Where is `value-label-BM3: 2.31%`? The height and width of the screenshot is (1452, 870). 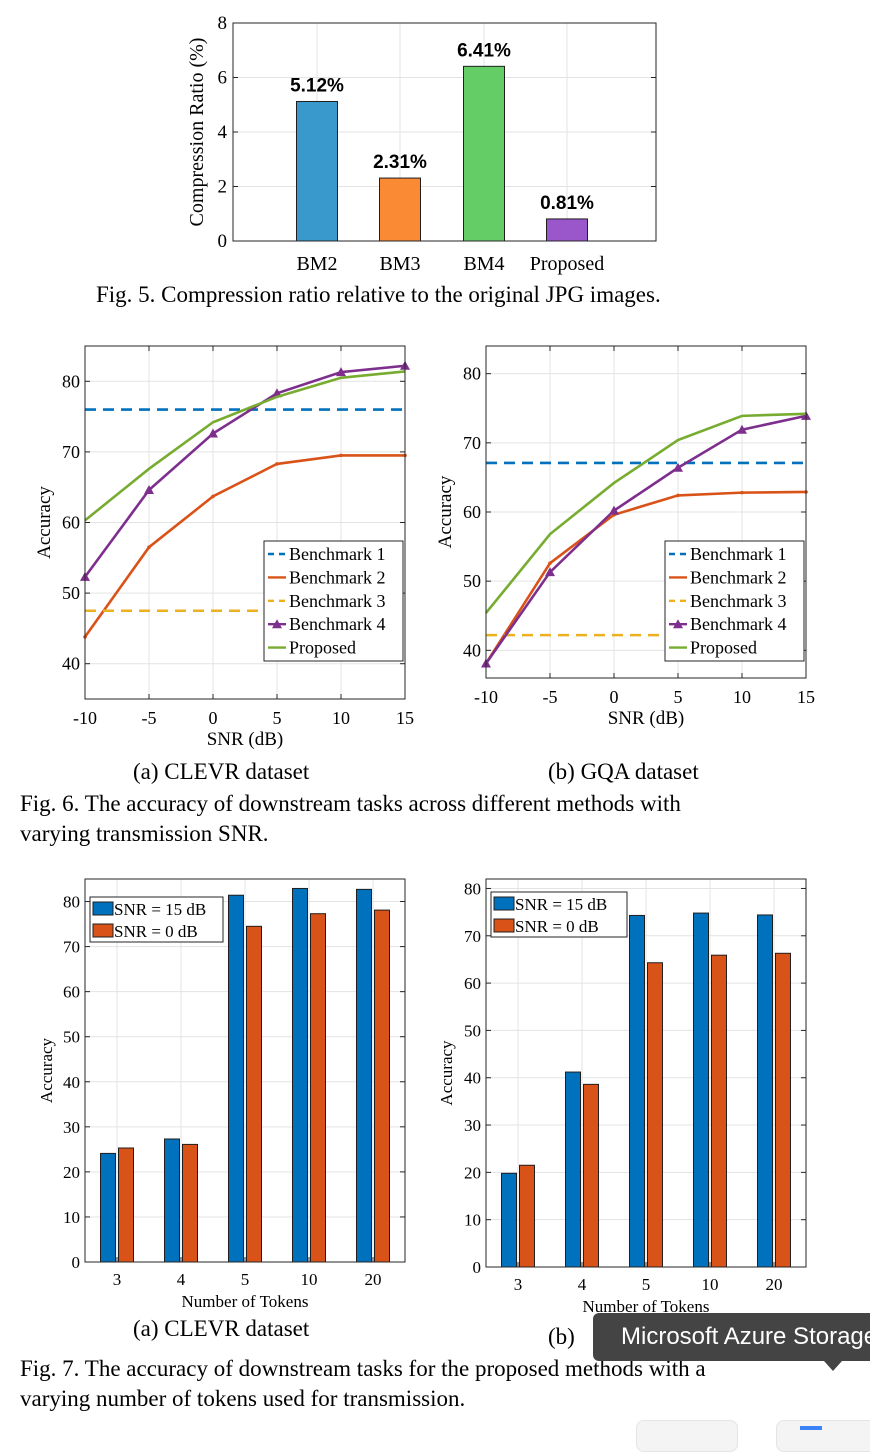 value-label-BM3: 2.31% is located at coordinates (400, 162).